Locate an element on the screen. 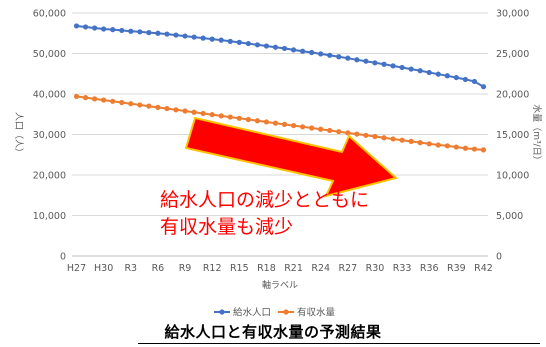 The height and width of the screenshot is (347, 546). y-tick-label-left: 60,000 is located at coordinates (49, 14).